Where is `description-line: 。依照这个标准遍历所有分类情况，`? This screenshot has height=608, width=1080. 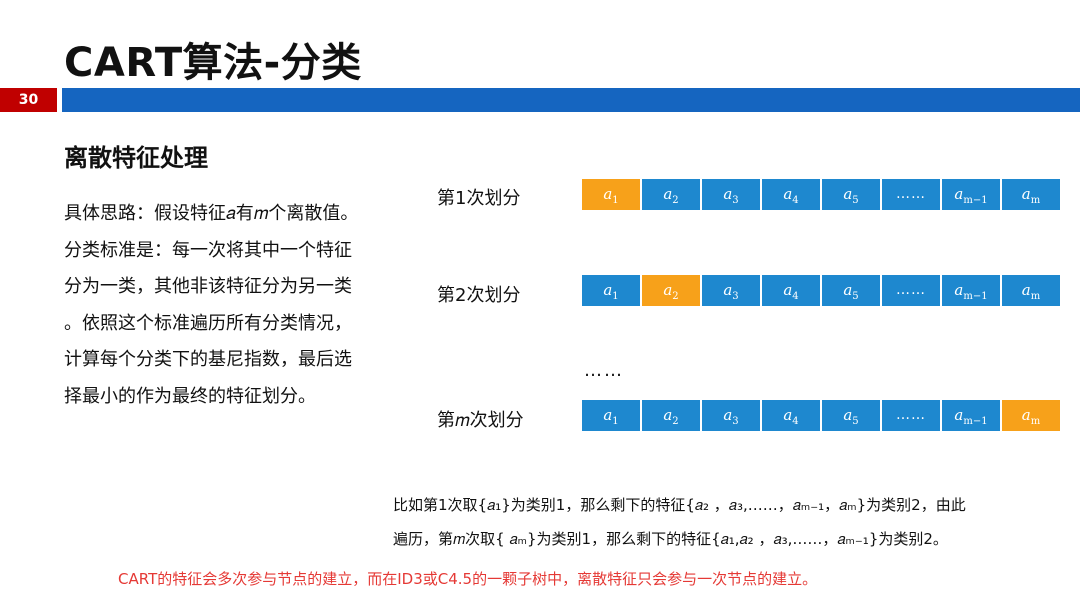
description-line: 。依照这个标准遍历所有分类情况， is located at coordinates (208, 323).